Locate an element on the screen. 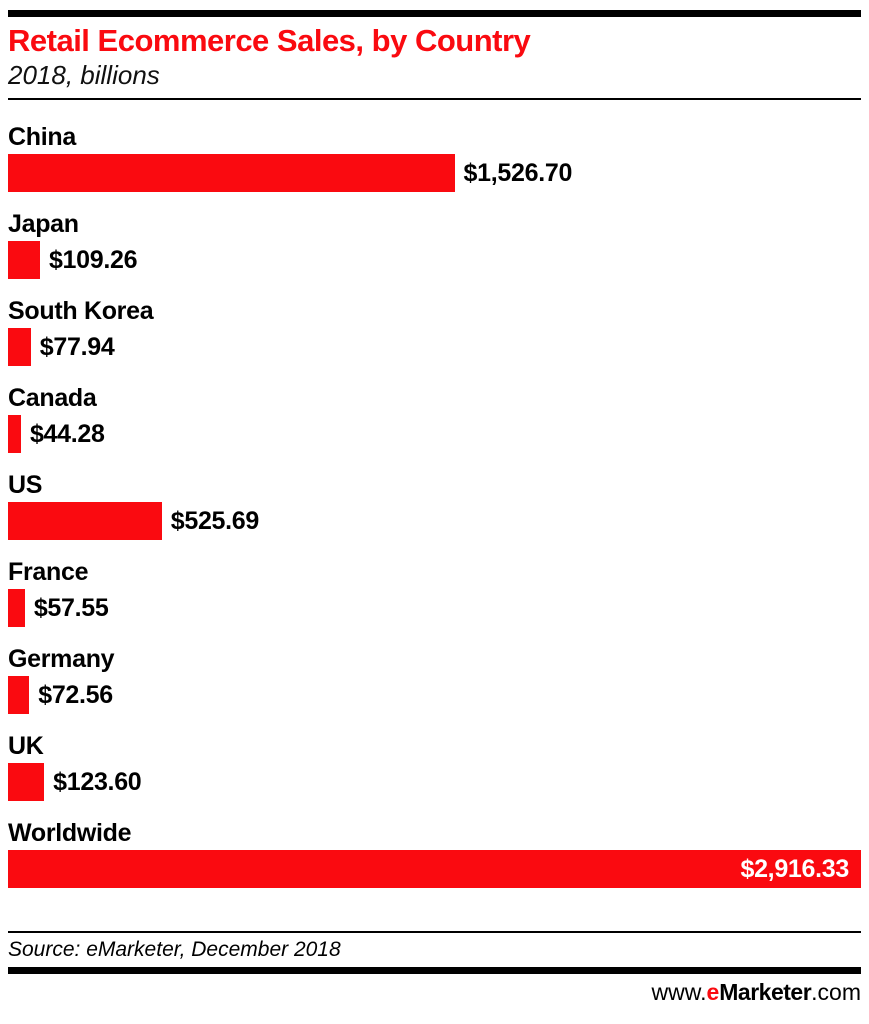 This screenshot has height=1024, width=869. value-label: $77.94 is located at coordinates (77, 346).